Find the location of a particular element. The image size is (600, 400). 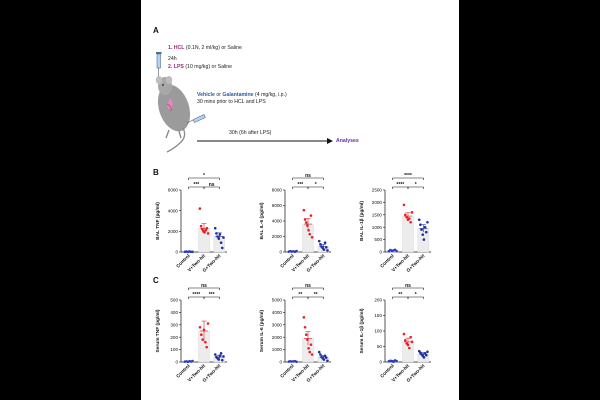

mouse-icon is located at coordinates (173, 114).